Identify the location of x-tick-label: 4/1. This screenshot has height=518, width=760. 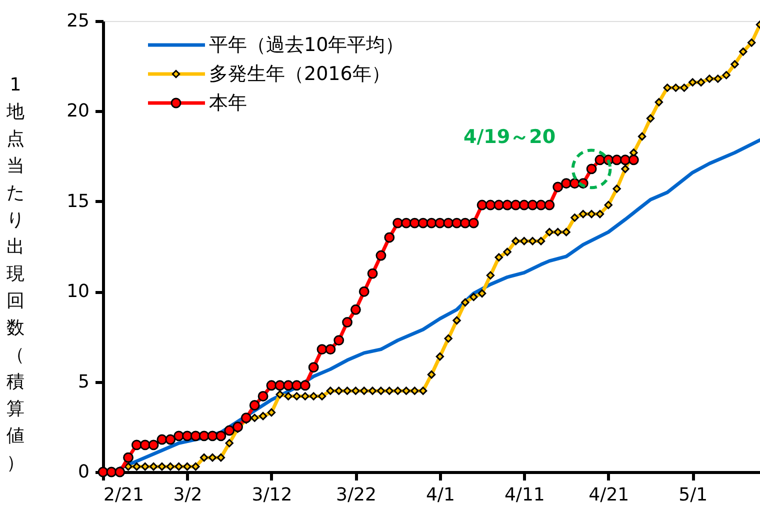
(440, 495).